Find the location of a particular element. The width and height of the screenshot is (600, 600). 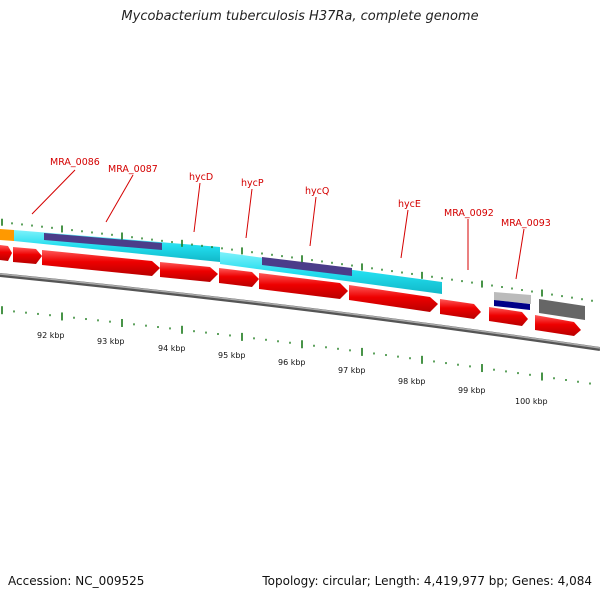

leader-hycp is located at coordinates (249, 213).